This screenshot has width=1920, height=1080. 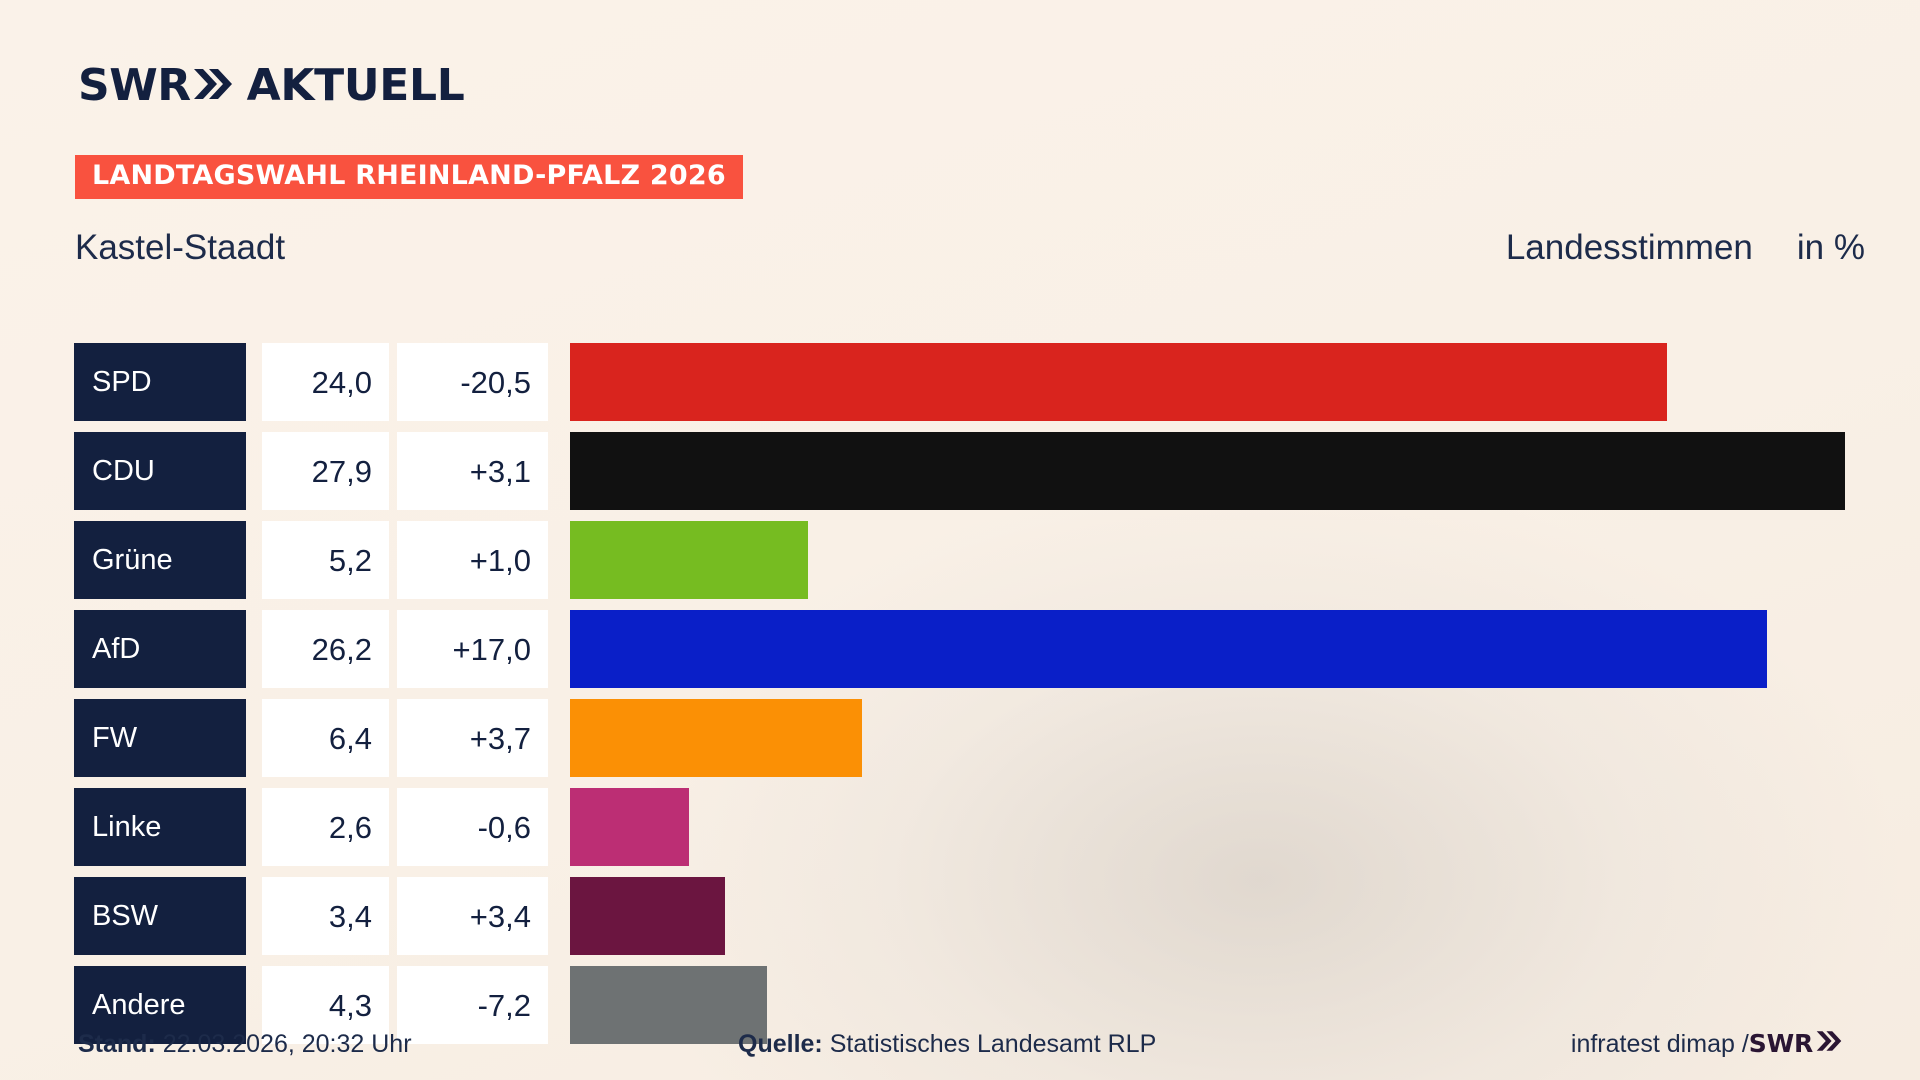 I want to click on brand-aktuell-text: AKTUELL, so click(x=355, y=85).